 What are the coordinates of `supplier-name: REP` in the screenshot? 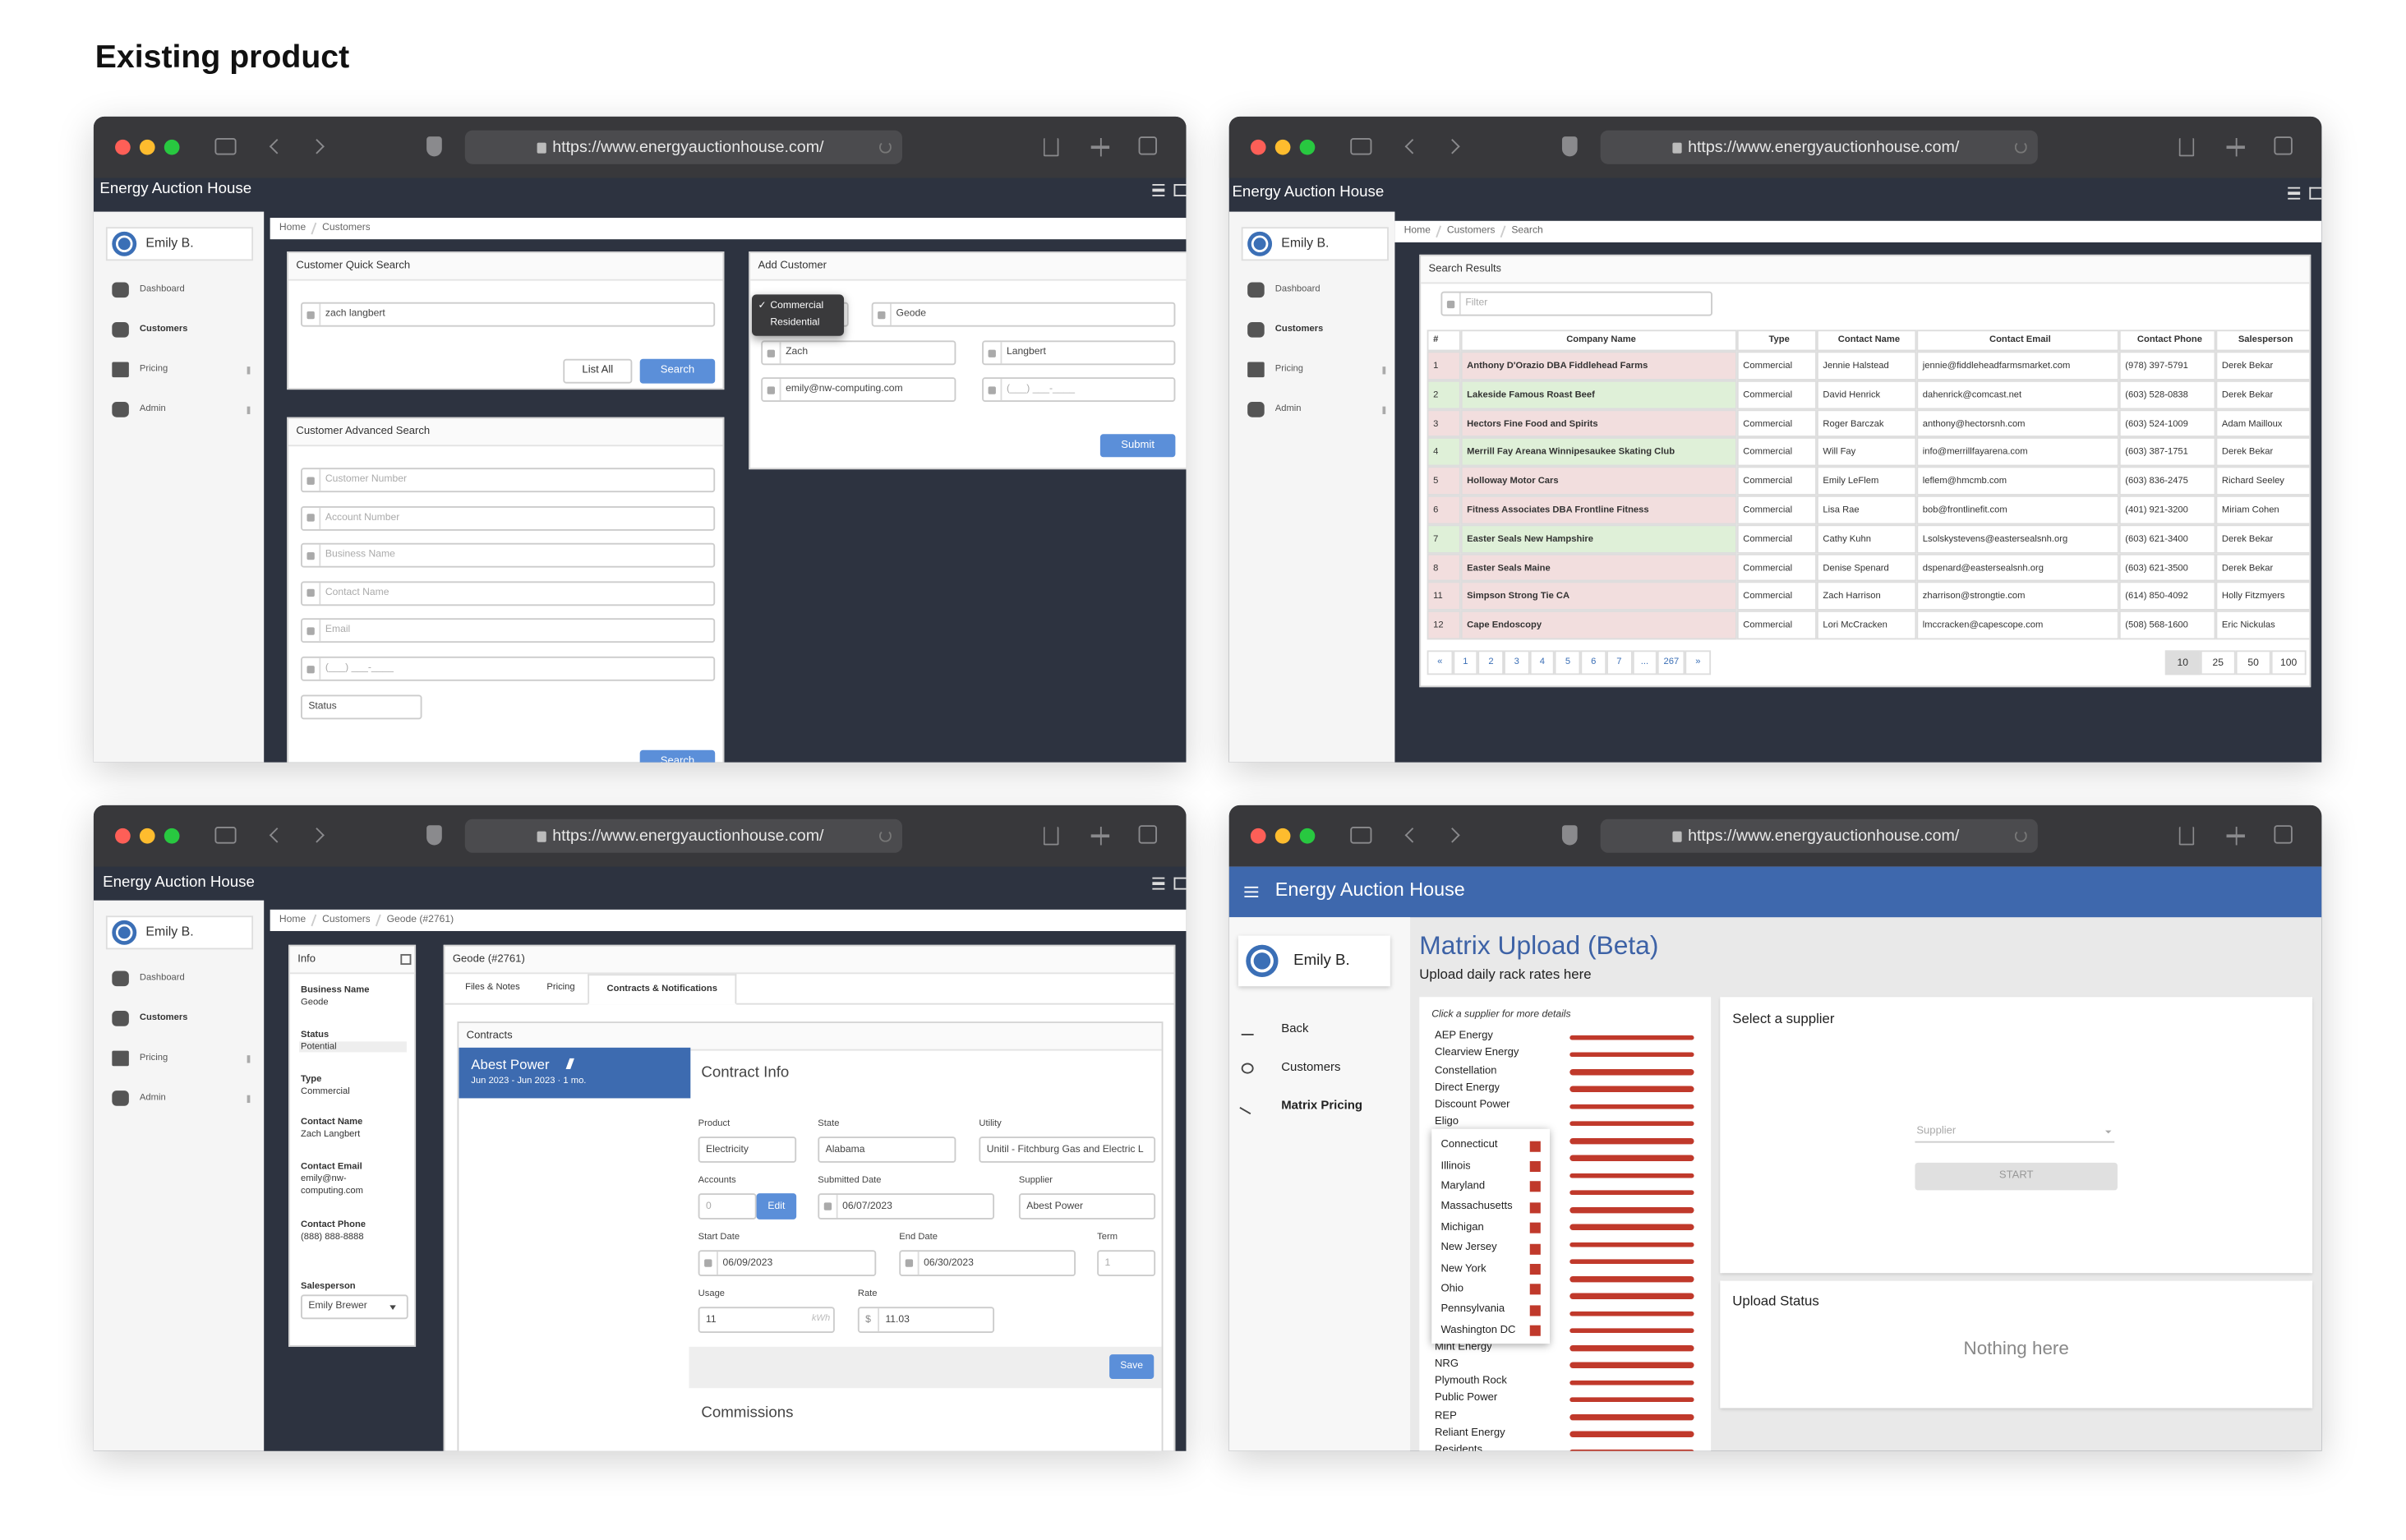 It's located at (1445, 1416).